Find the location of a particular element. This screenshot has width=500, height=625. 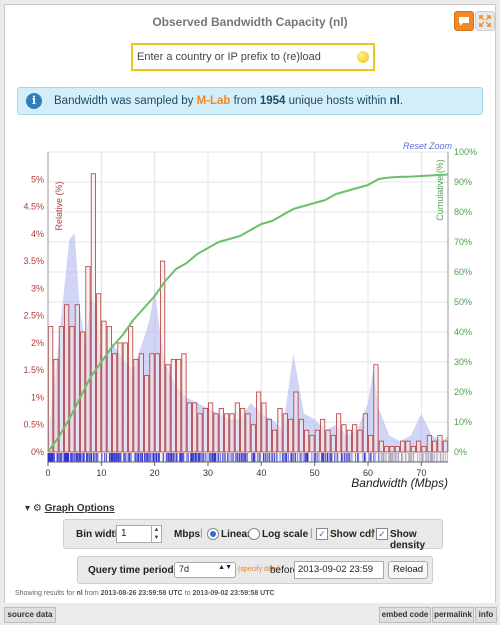

log-scale-radio is located at coordinates (254, 534).